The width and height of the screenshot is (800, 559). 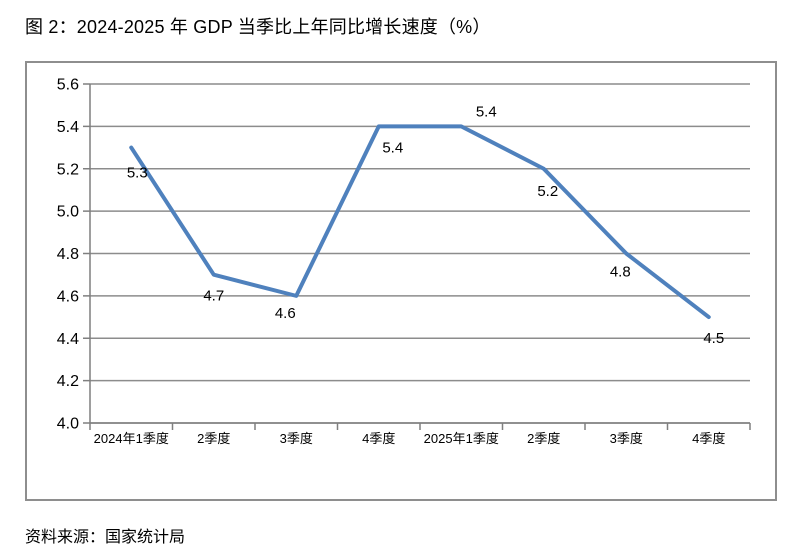 I want to click on y-tick-label: 4.6, so click(x=68, y=296).